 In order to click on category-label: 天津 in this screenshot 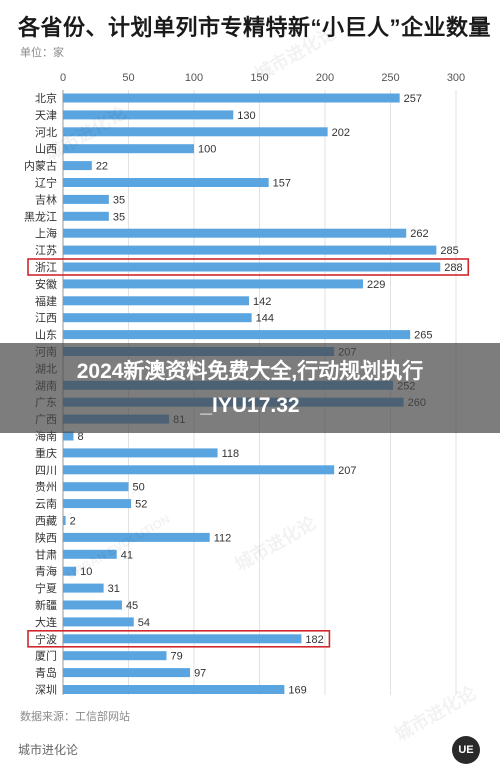, I will do `click(46, 115)`.